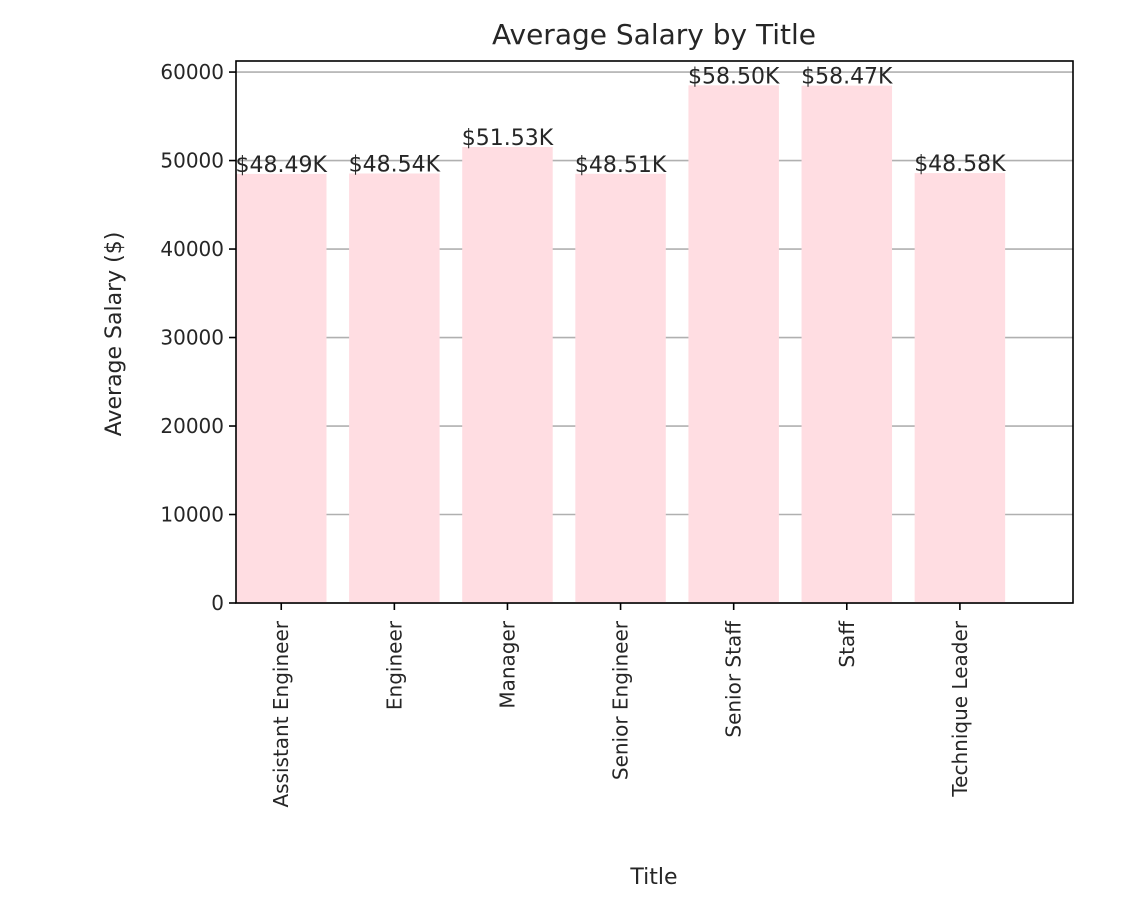  What do you see at coordinates (847, 77) in the screenshot?
I see `bar-value-label: $58.47K` at bounding box center [847, 77].